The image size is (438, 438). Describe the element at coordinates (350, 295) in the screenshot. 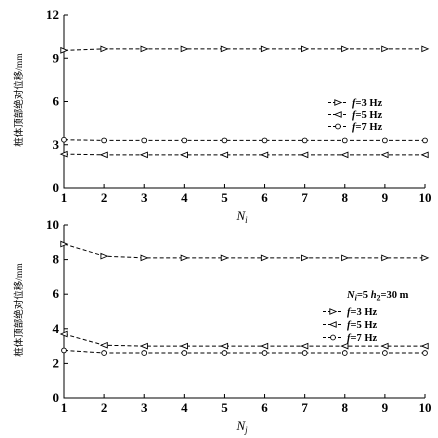

I see `legend-title-n: N` at that location.